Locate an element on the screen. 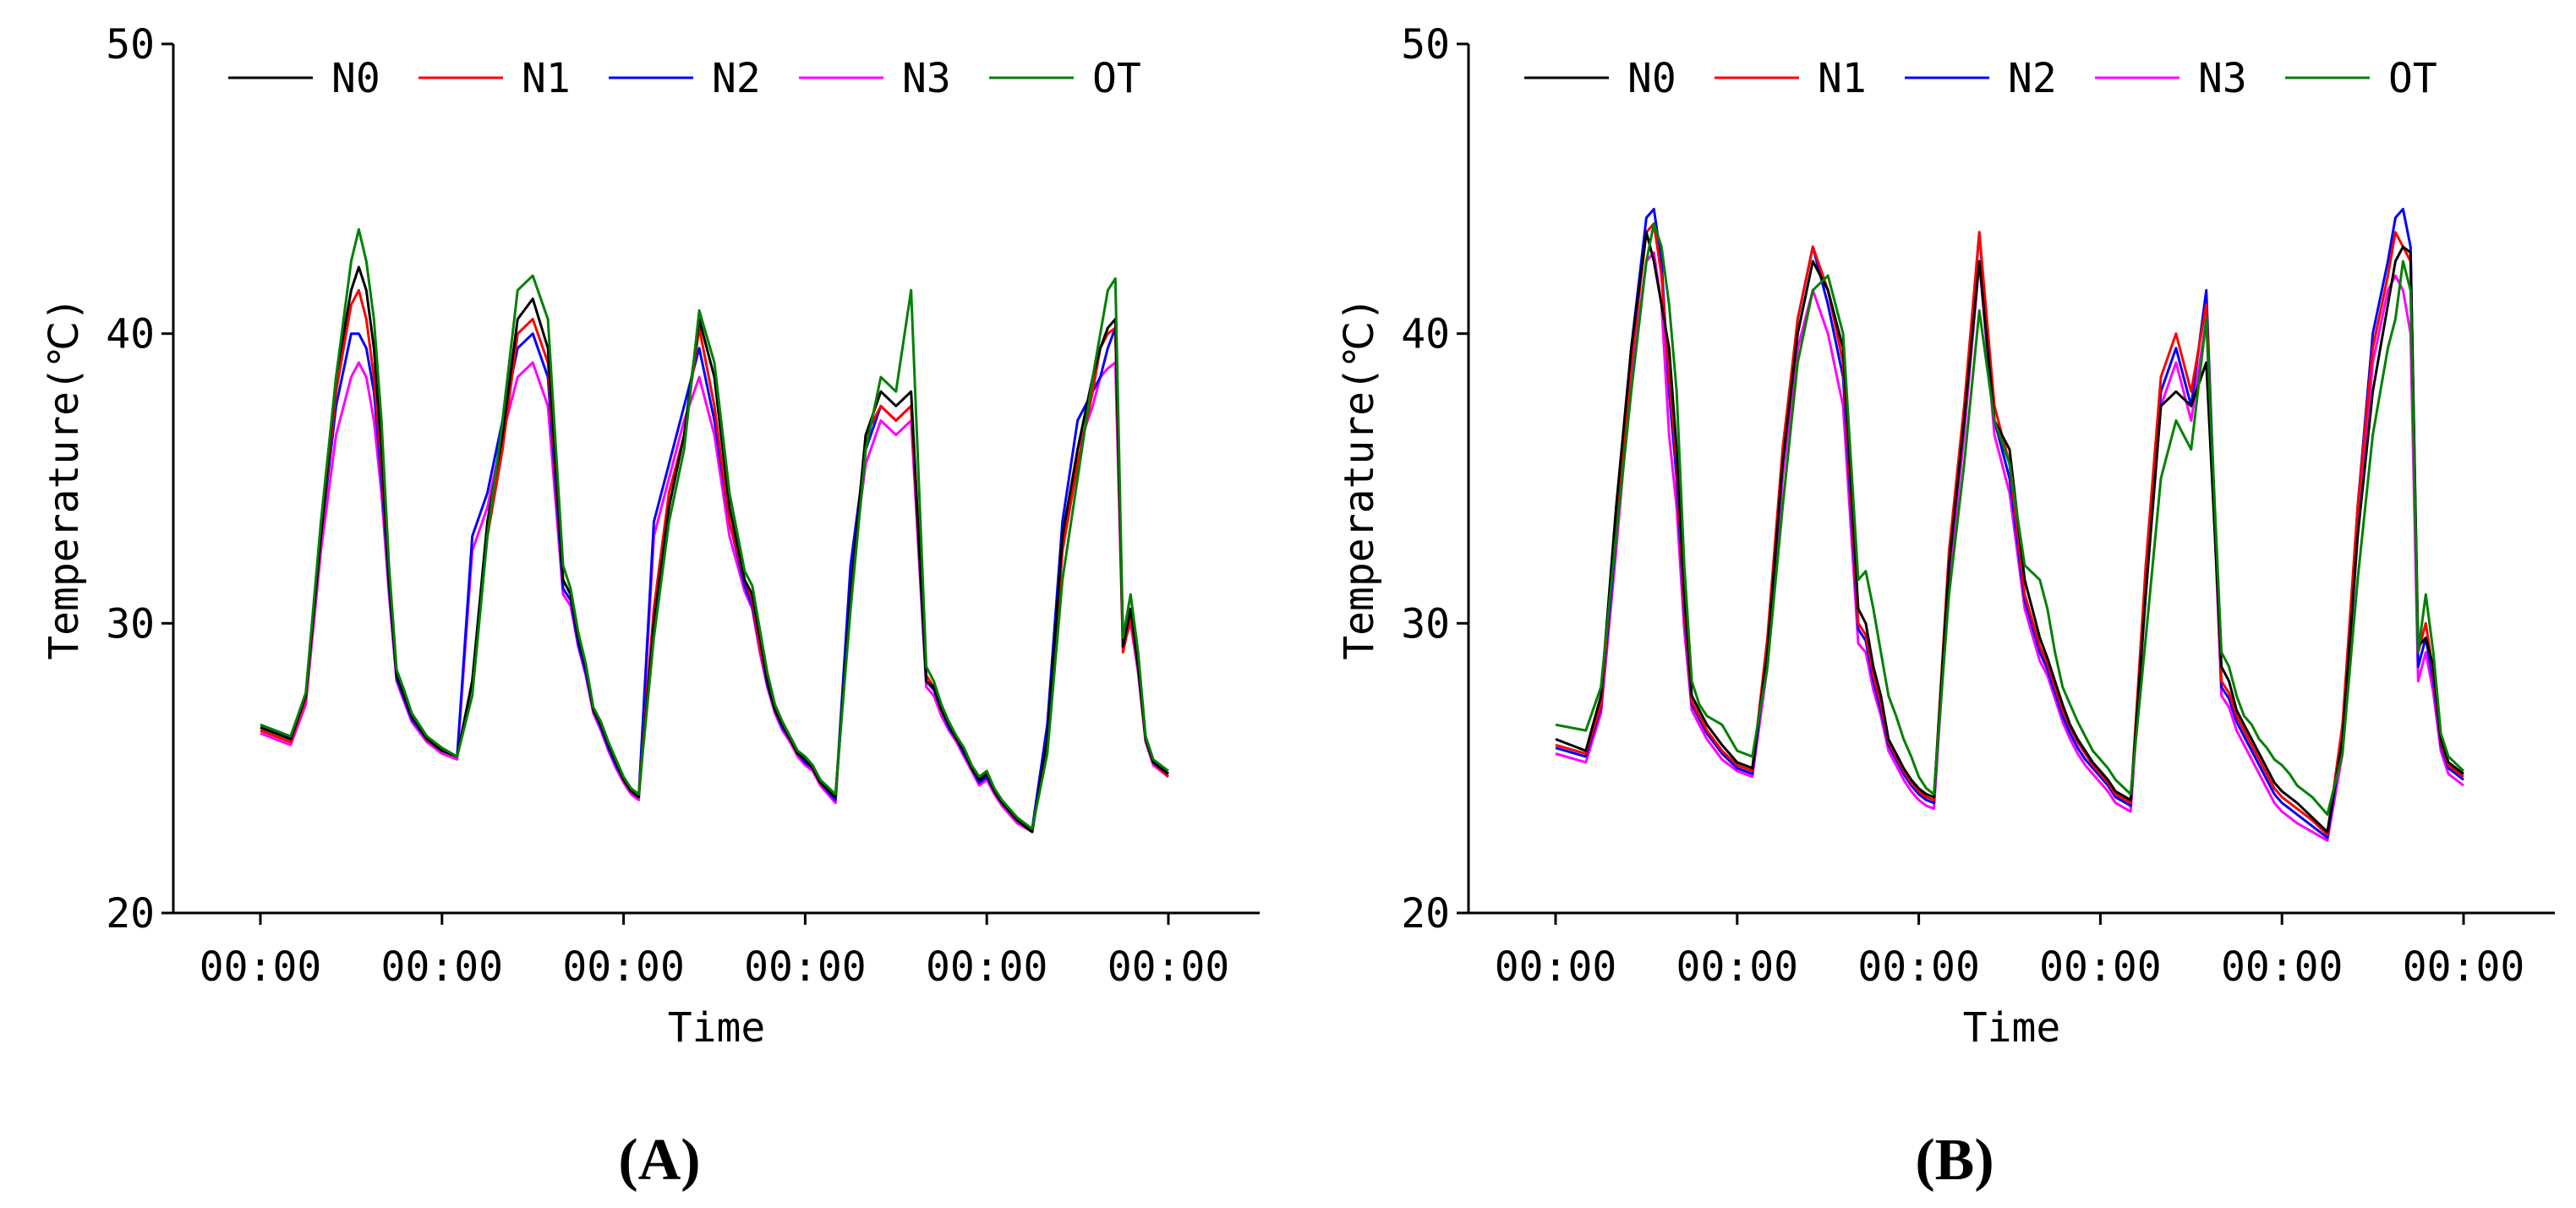 The image size is (2576, 1208). panel-label: (B) is located at coordinates (1954, 1160).